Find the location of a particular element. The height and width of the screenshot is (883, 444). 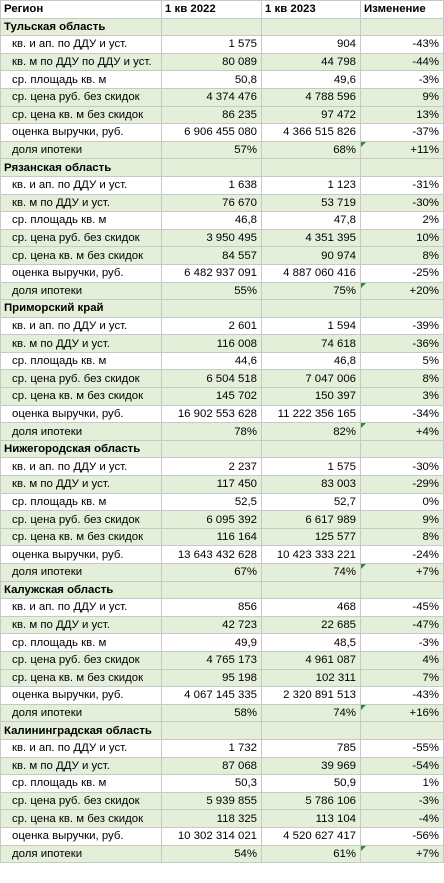

value-q1-2023: 4 961 087 is located at coordinates (311, 660).